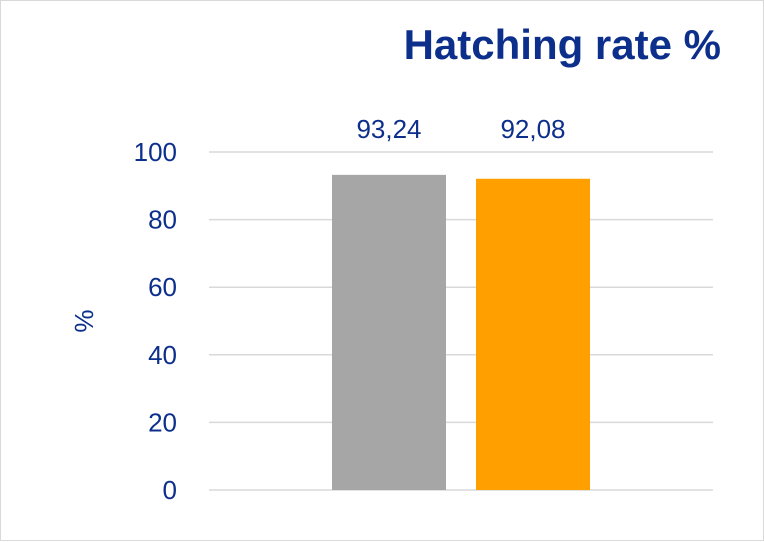 The height and width of the screenshot is (542, 764). I want to click on data-label: 92,08, so click(532, 129).